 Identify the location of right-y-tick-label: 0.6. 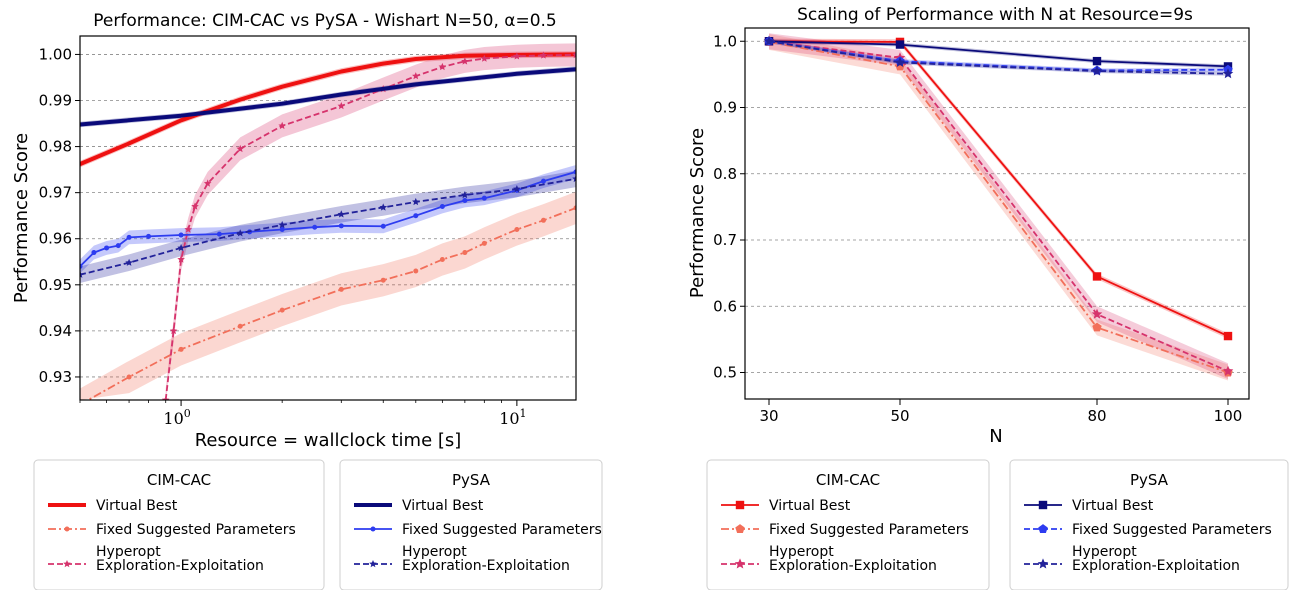
(725, 306).